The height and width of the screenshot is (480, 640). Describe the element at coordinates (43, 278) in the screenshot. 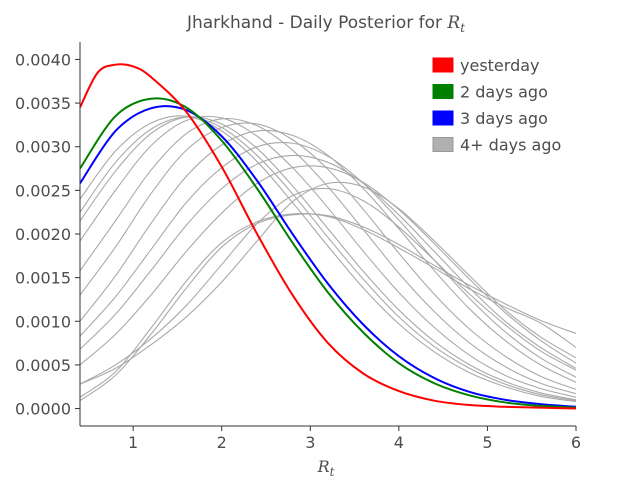

I see `y-tick-label: 0.0015` at that location.